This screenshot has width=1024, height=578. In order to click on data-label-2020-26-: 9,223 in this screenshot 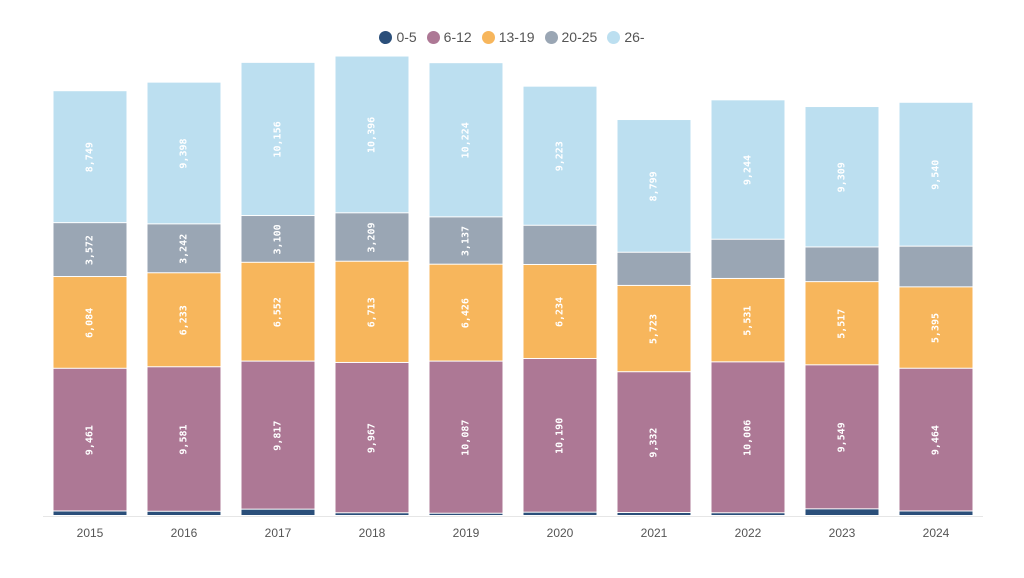, I will do `click(560, 156)`.